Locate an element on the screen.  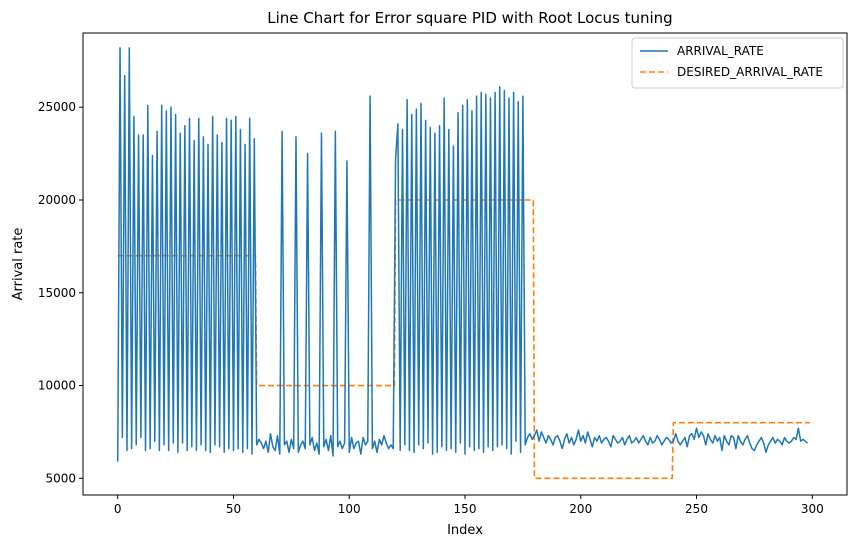
legend-label-arrival-rate: ARRIVAL_RATE is located at coordinates (720, 51).